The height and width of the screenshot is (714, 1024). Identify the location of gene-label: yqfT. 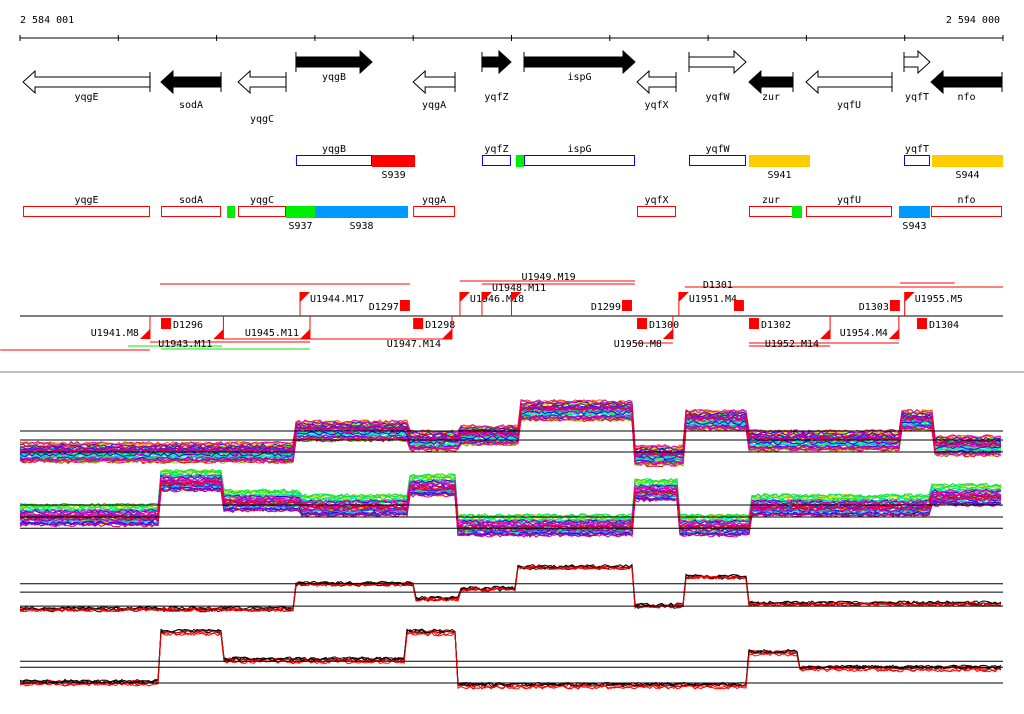
(917, 97).